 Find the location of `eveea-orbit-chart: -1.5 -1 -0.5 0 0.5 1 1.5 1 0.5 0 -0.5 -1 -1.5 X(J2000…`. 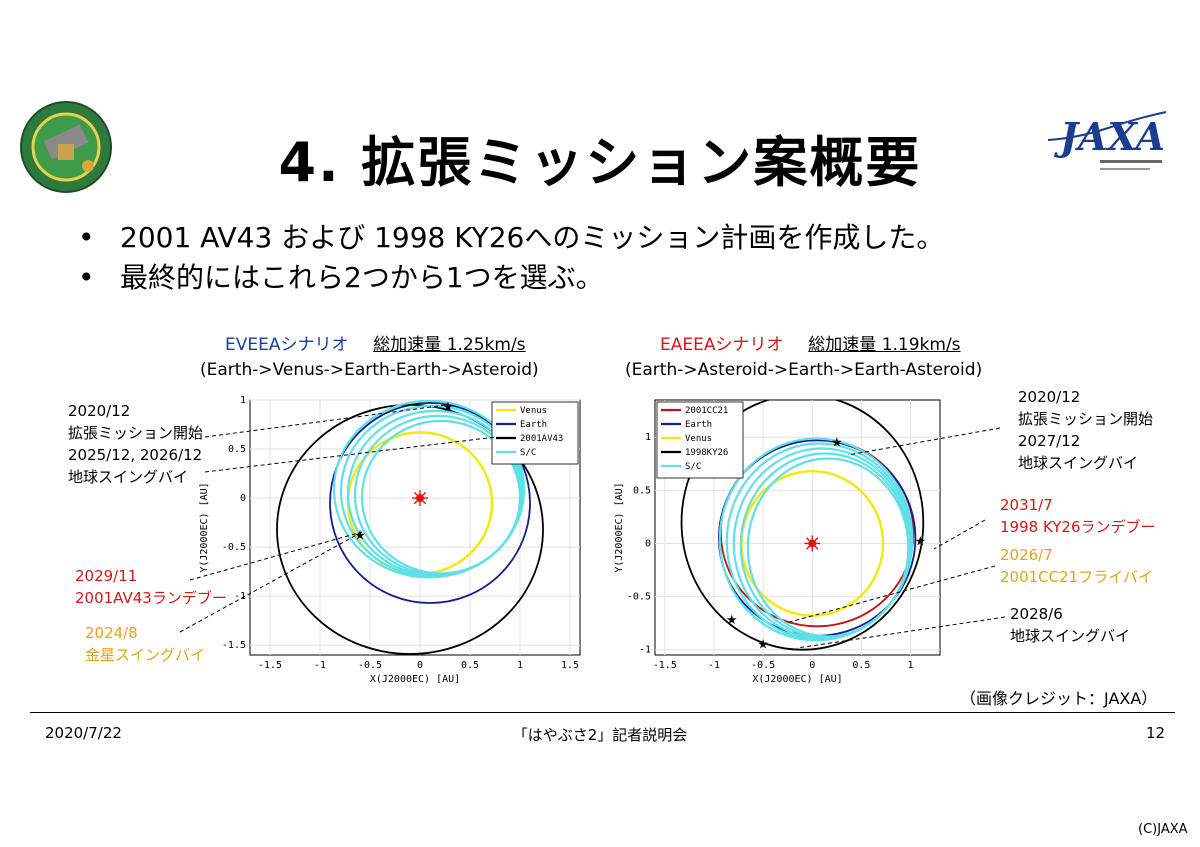

eveea-orbit-chart: -1.5 -1 -0.5 0 0.5 1 1.5 1 0.5 0 -0.5 -1 -1.5 X(J2000… is located at coordinates (390, 540).